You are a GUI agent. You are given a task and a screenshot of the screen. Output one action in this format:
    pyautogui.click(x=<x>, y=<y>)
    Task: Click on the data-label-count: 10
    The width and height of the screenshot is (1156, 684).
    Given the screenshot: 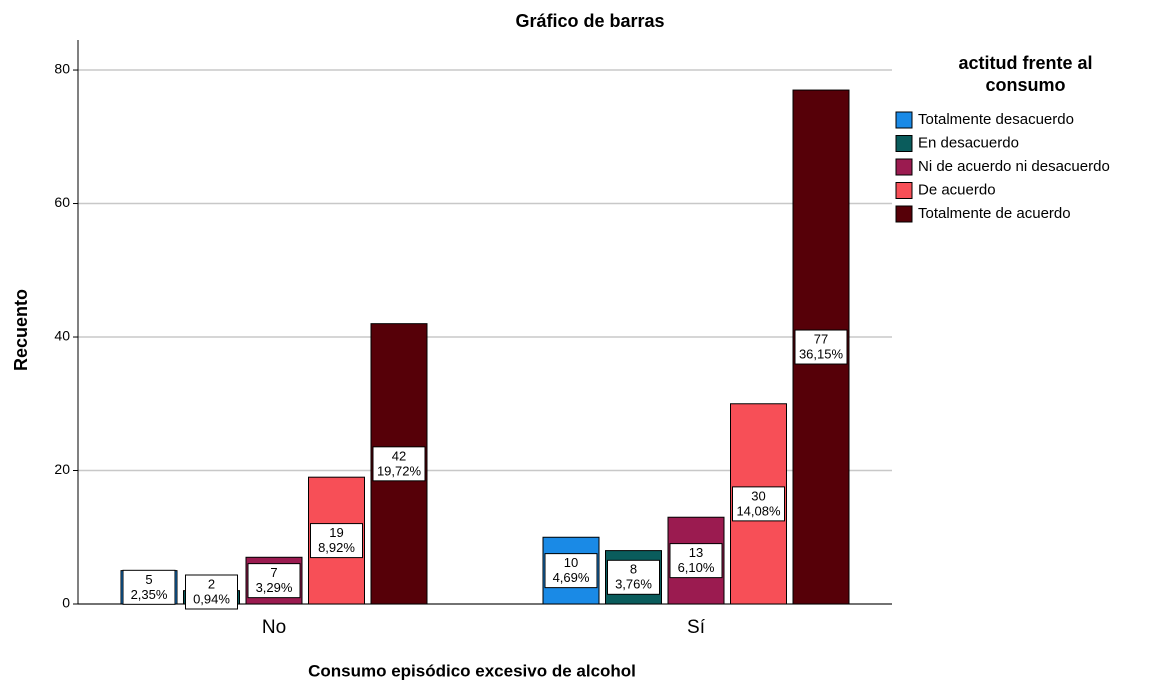 What is the action you would take?
    pyautogui.click(x=571, y=562)
    